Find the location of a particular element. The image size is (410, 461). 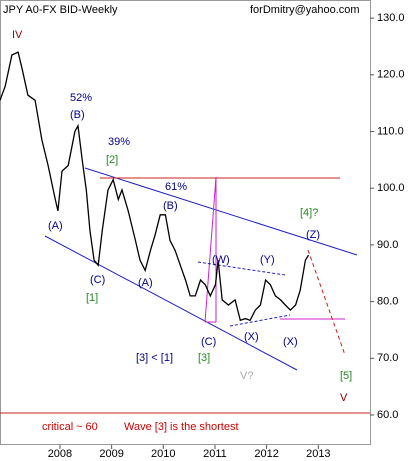

x-tick-label: 2010 is located at coordinates (163, 454).